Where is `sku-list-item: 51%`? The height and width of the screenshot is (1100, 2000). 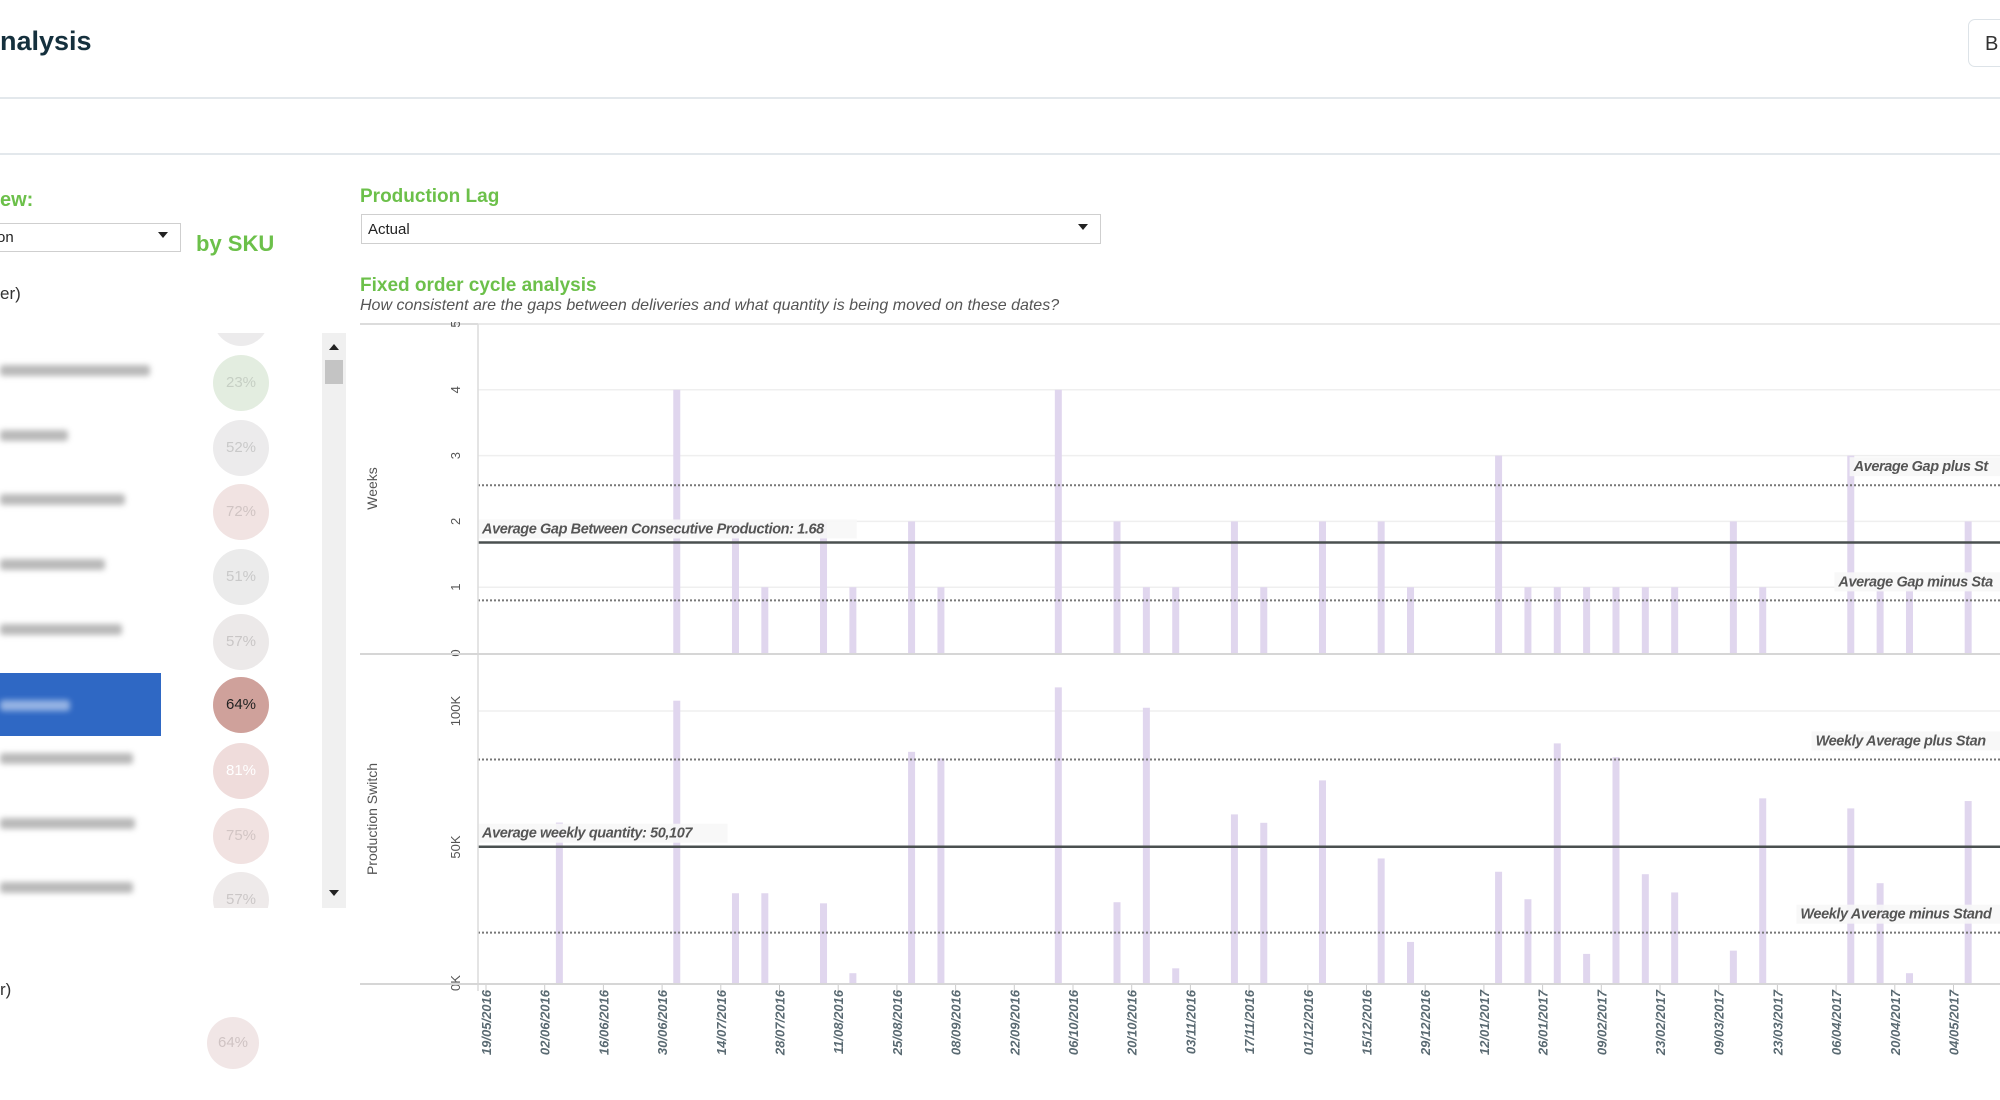 sku-list-item: 51% is located at coordinates (160, 573).